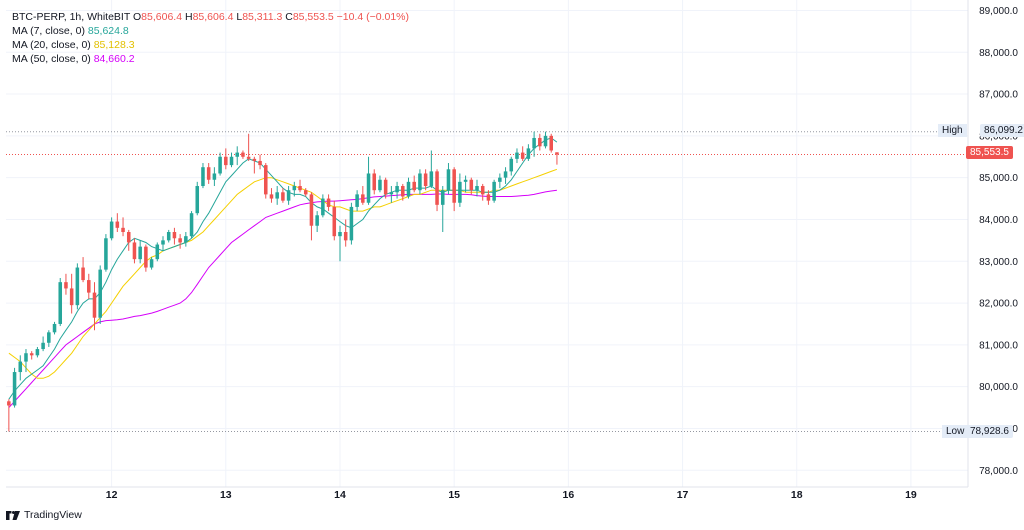  What do you see at coordinates (998, 220) in the screenshot?
I see `y-tick-label: 84,000.0` at bounding box center [998, 220].